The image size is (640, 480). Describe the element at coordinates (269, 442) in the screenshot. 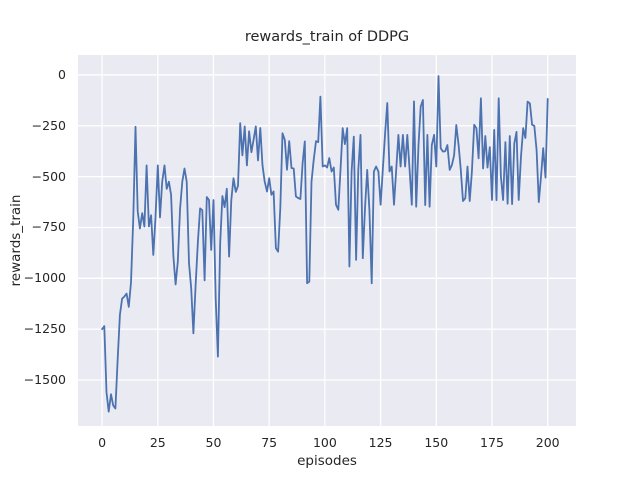

I see `x-tick-label: 75` at that location.